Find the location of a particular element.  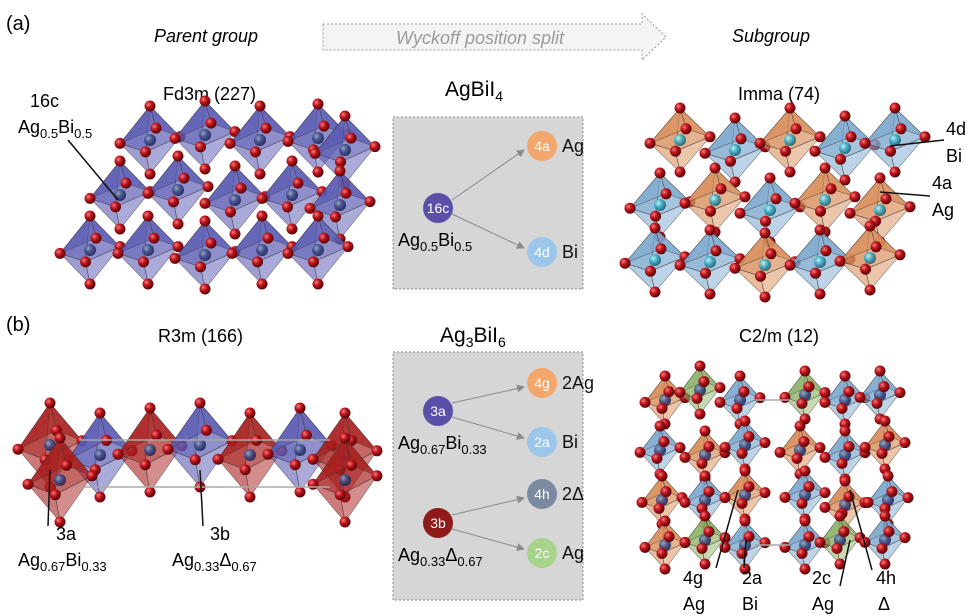

site-label-3b: 3b Ag0.33Δ0.67 is located at coordinates (214, 521).